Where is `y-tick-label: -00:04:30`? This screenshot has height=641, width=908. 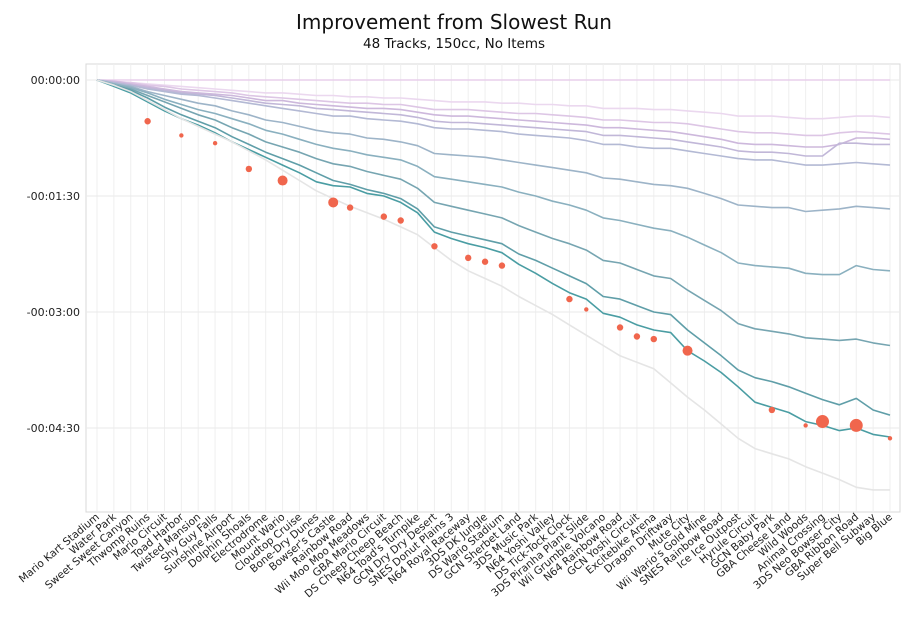 y-tick-label: -00:04:30 is located at coordinates (53, 428).